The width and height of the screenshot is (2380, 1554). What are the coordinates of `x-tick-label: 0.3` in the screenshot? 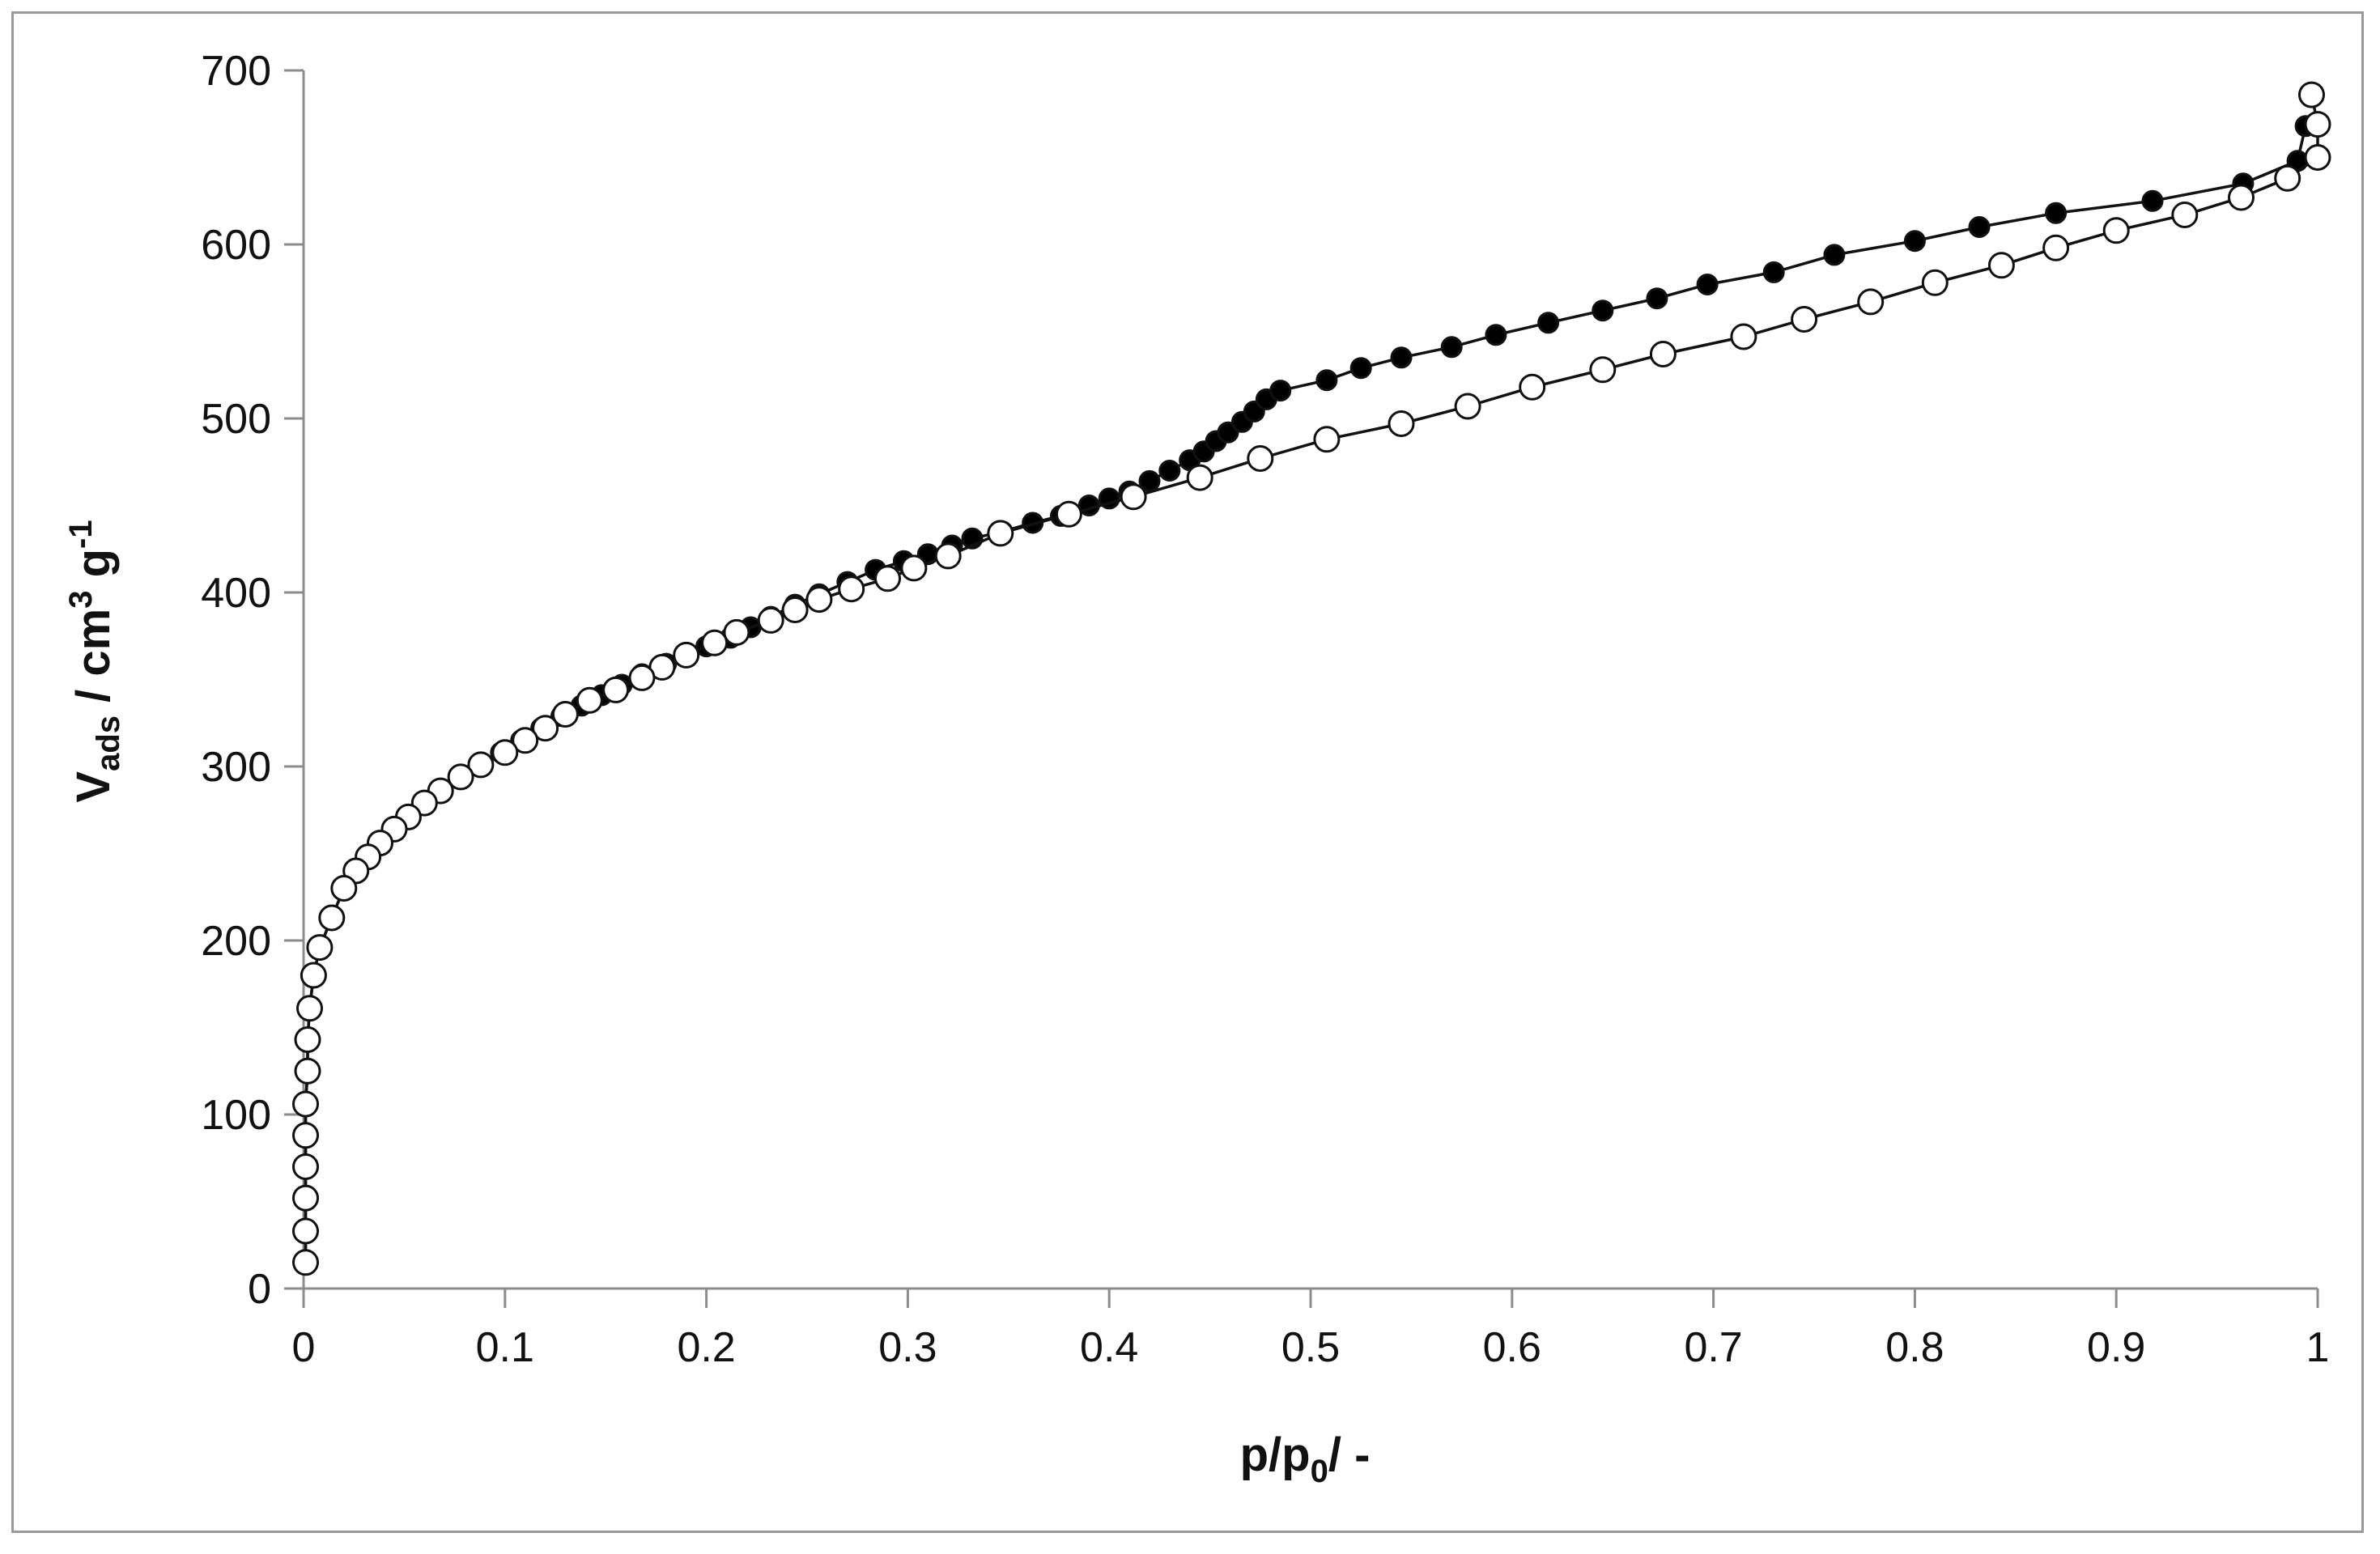 It's located at (907, 1347).